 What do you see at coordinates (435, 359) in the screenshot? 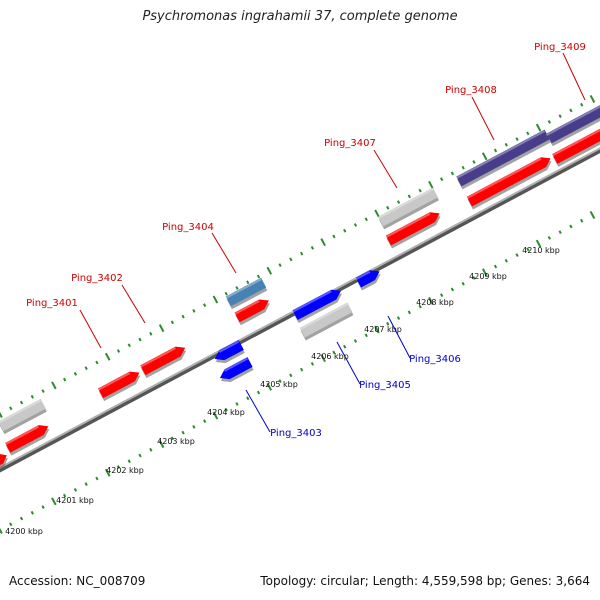
I see `gene-label: Ping_3406` at bounding box center [435, 359].